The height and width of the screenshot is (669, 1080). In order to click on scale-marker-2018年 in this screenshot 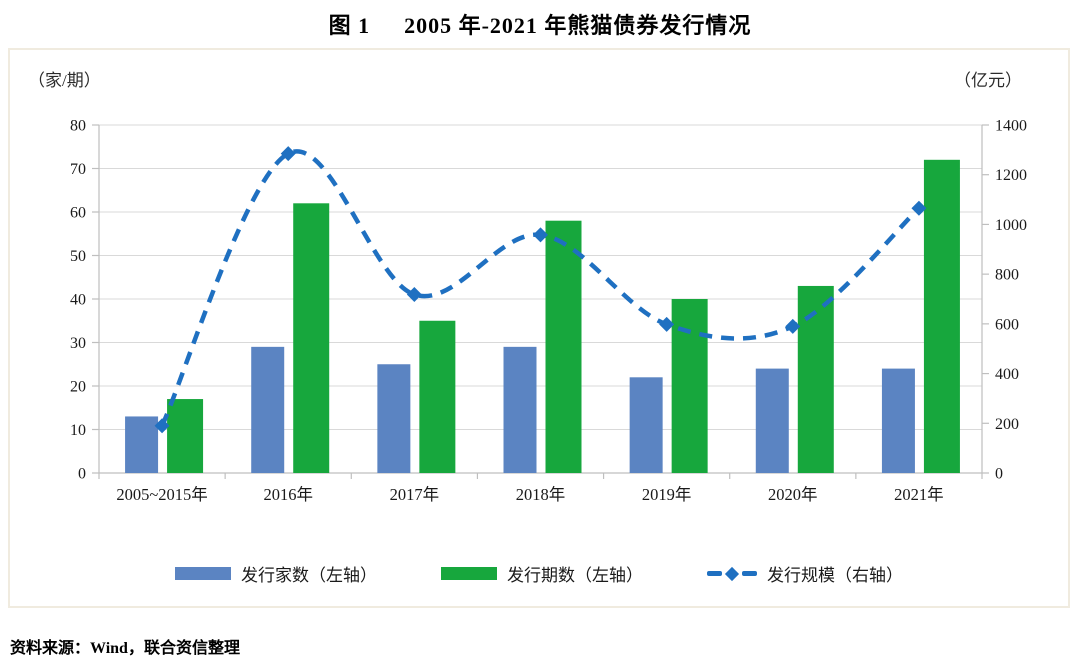, I will do `click(540, 235)`.